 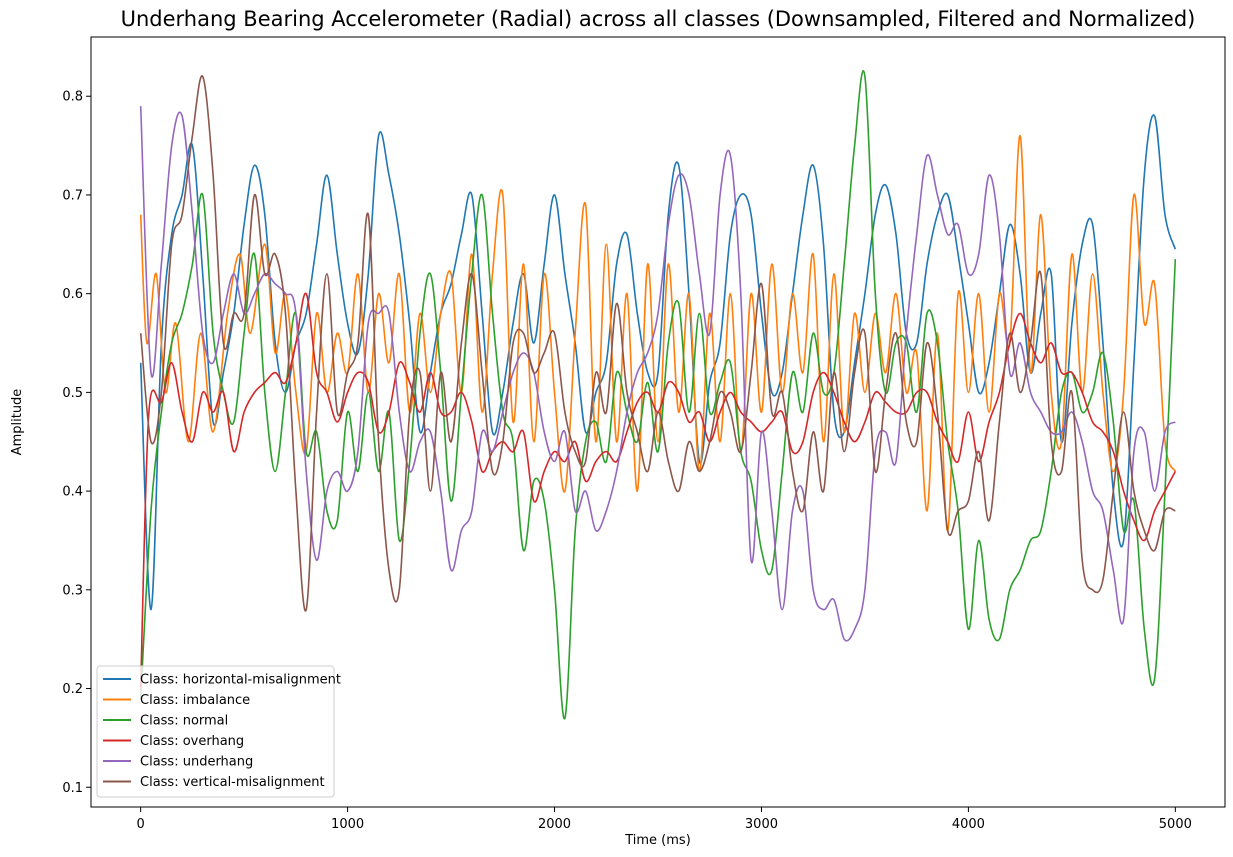 What do you see at coordinates (657, 840) in the screenshot?
I see `x-axis-label: Time (ms)` at bounding box center [657, 840].